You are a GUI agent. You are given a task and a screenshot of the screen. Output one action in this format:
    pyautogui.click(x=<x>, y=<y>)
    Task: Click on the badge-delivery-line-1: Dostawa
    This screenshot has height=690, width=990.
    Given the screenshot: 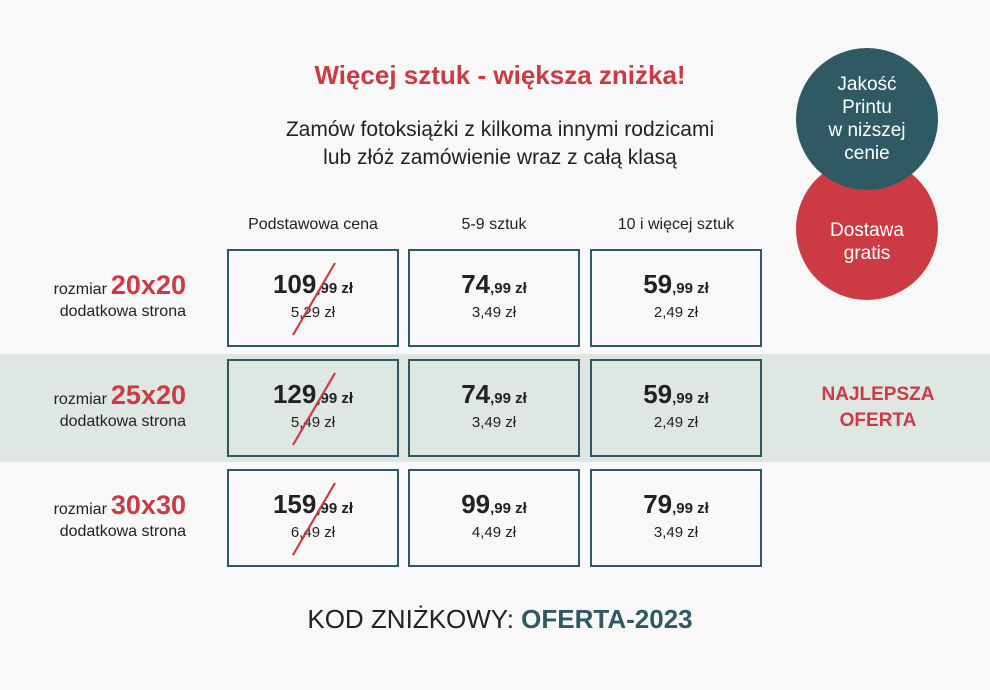 What is the action you would take?
    pyautogui.click(x=867, y=230)
    